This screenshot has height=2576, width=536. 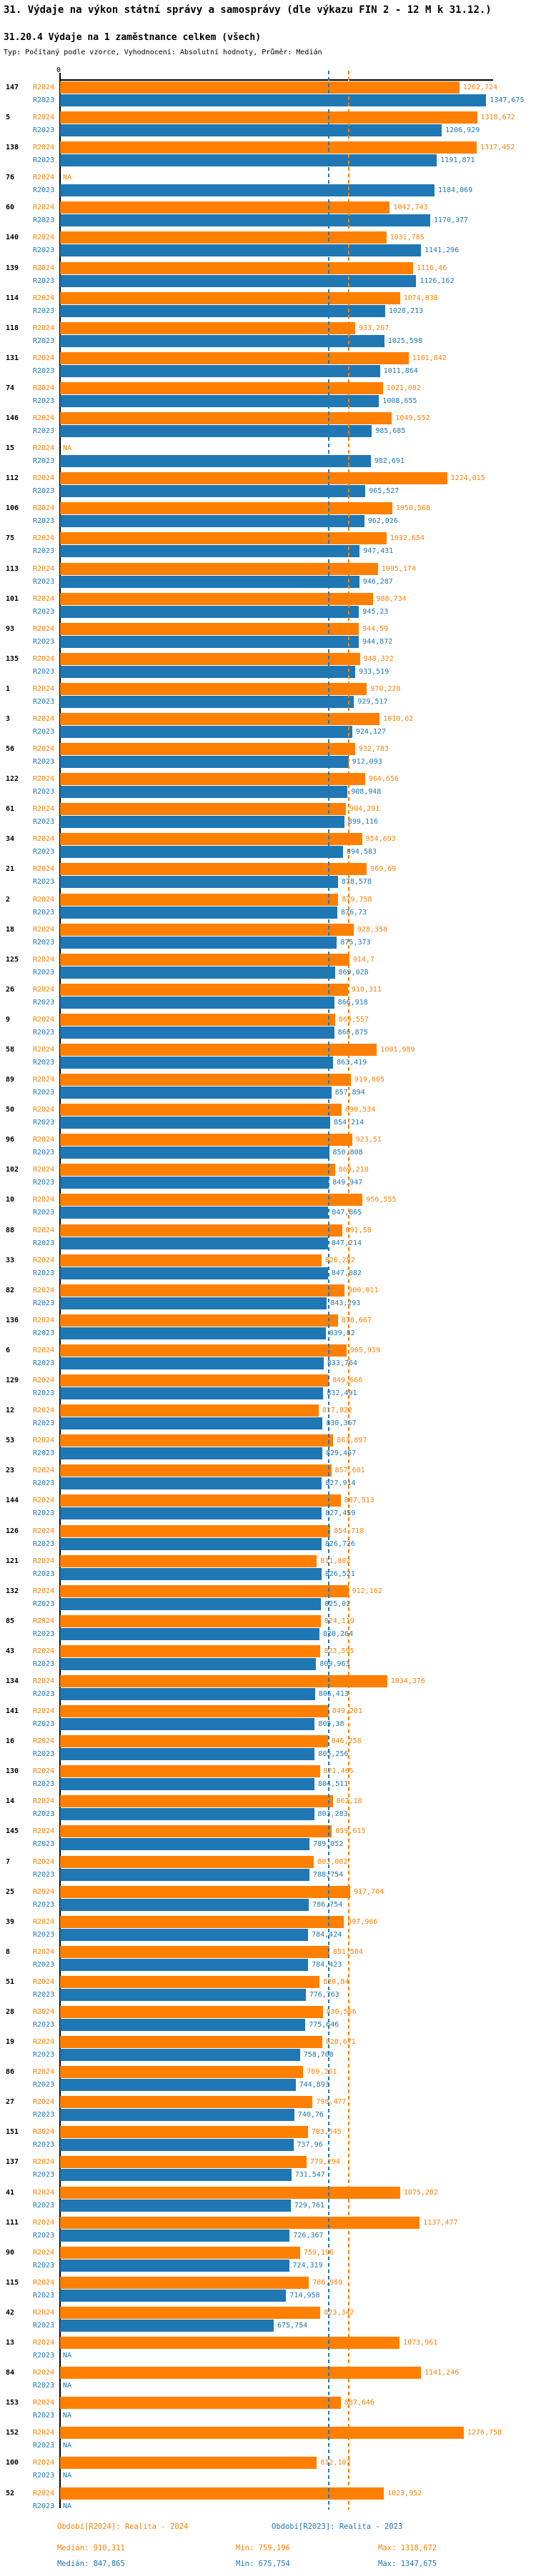 I want to click on value-label-r2024: 823,595, so click(x=339, y=1651).